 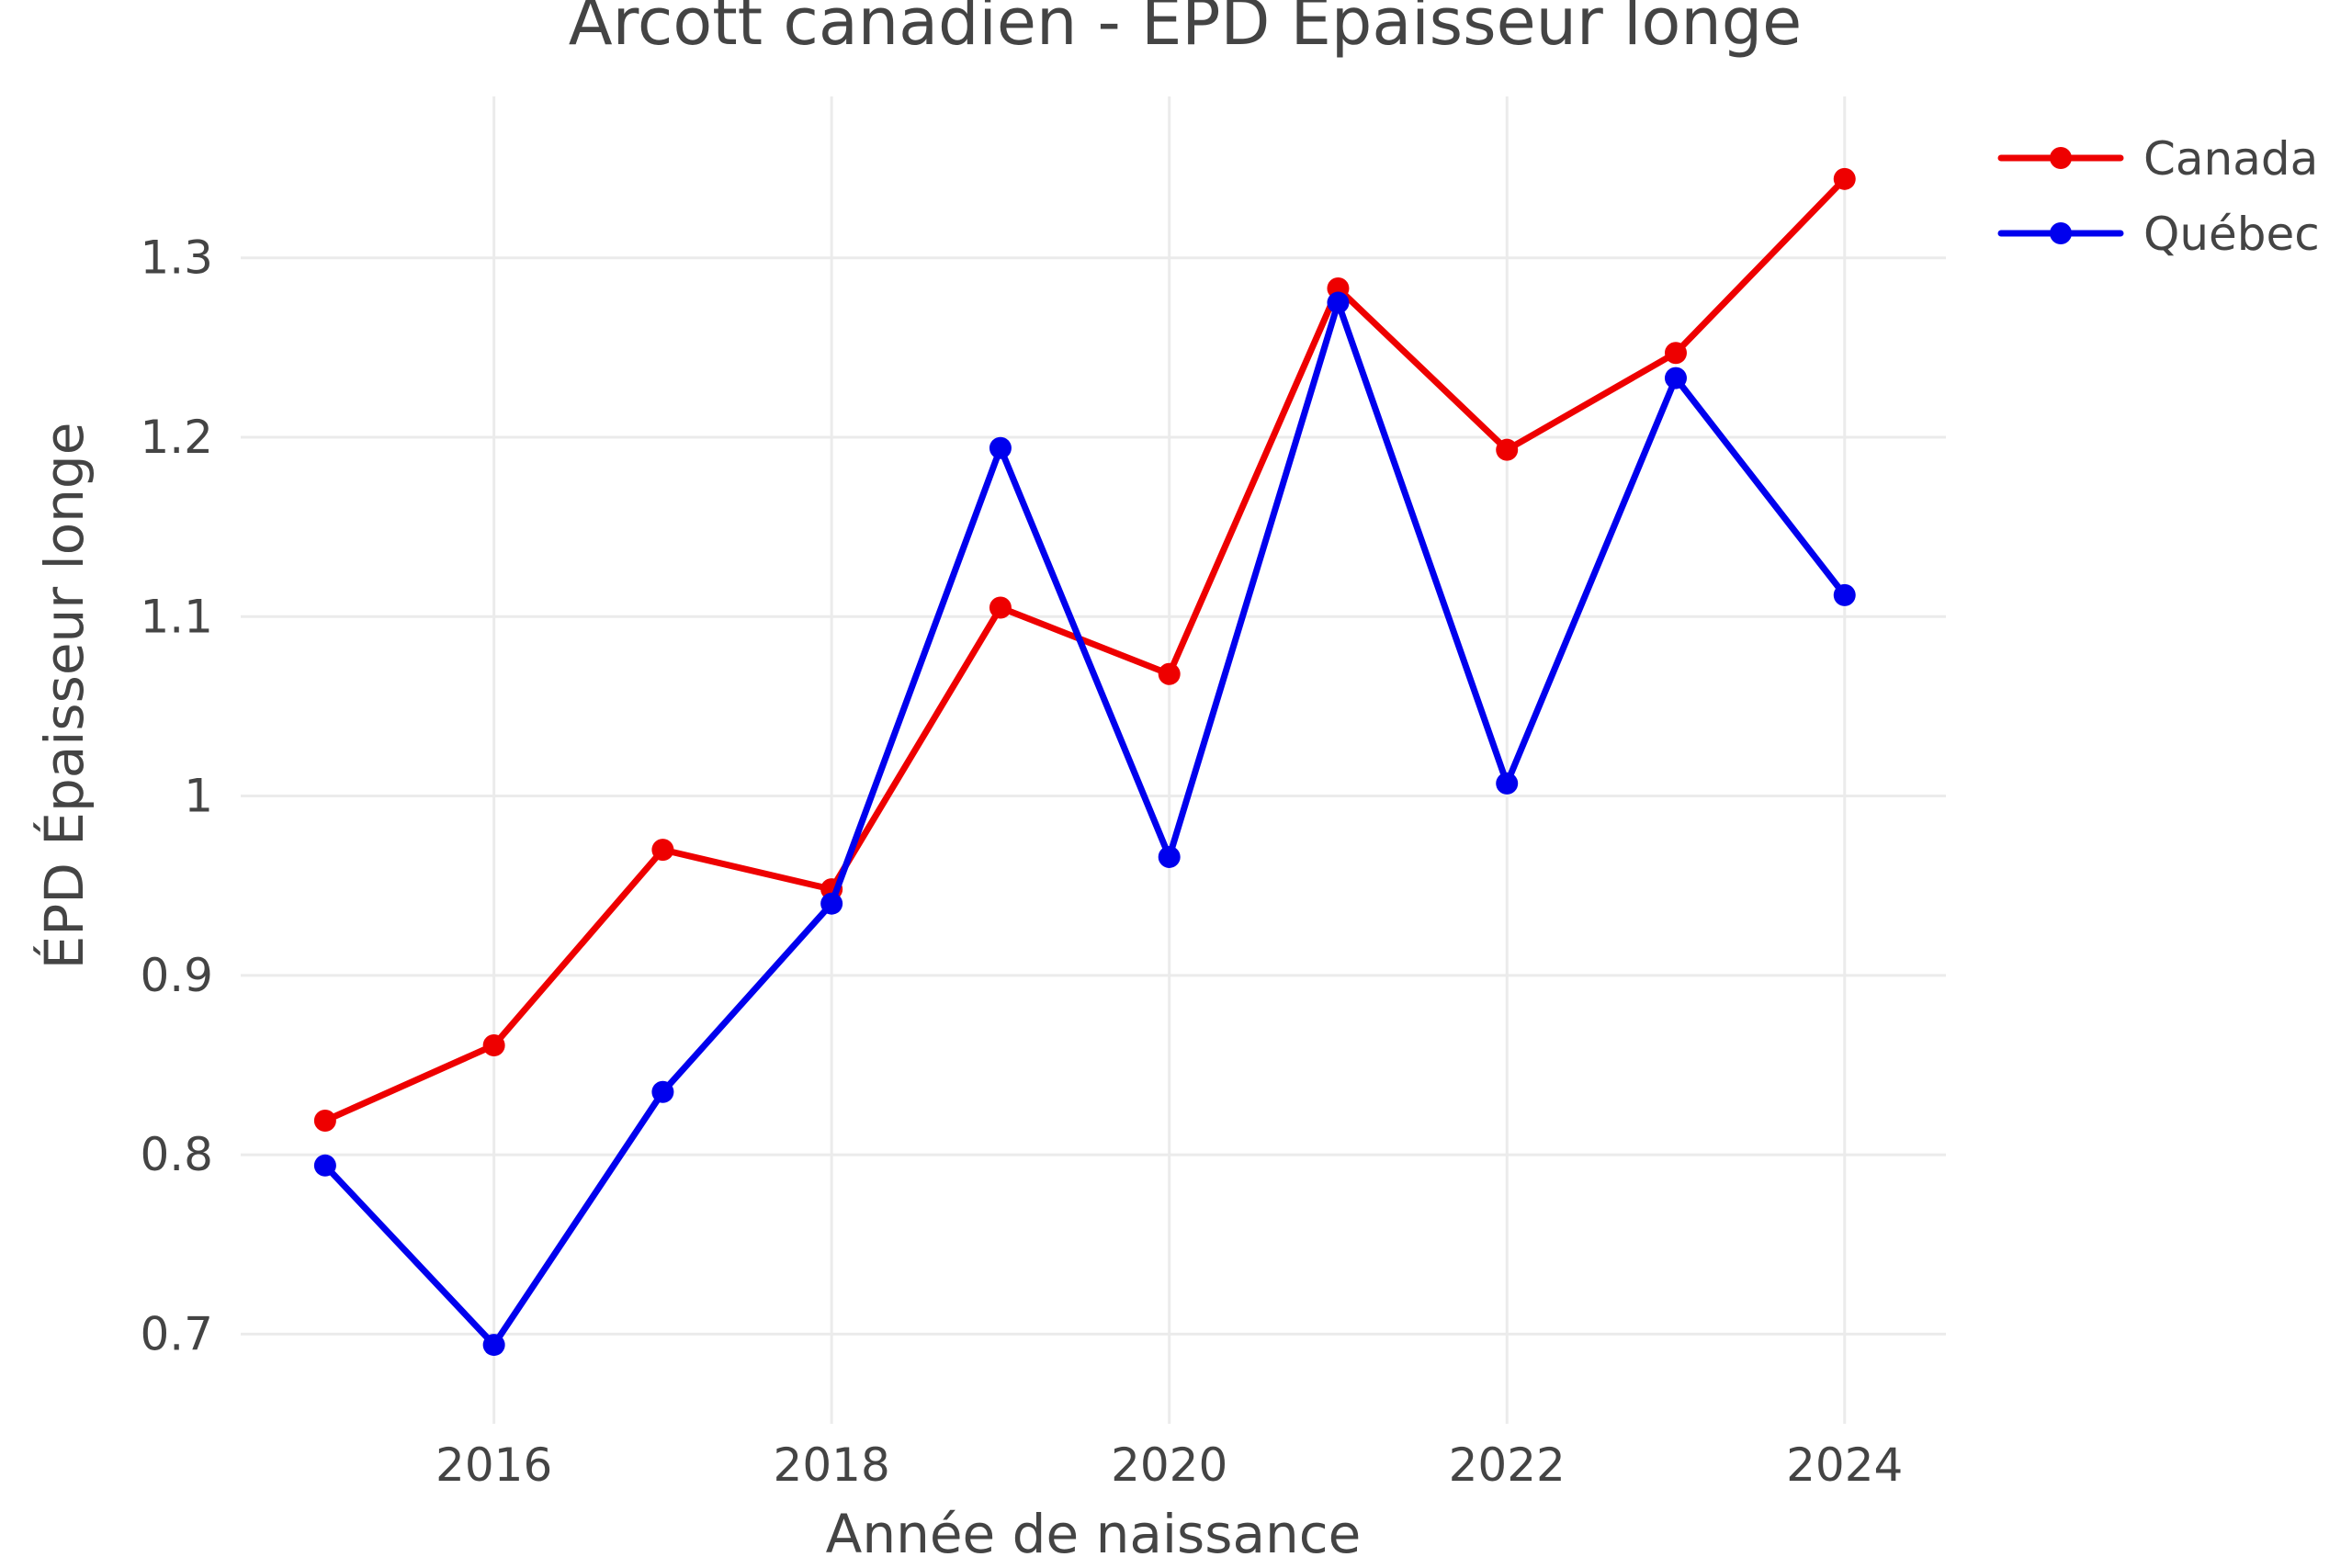 I want to click on x-axis-title: Année de naissance, so click(x=1094, y=1534).